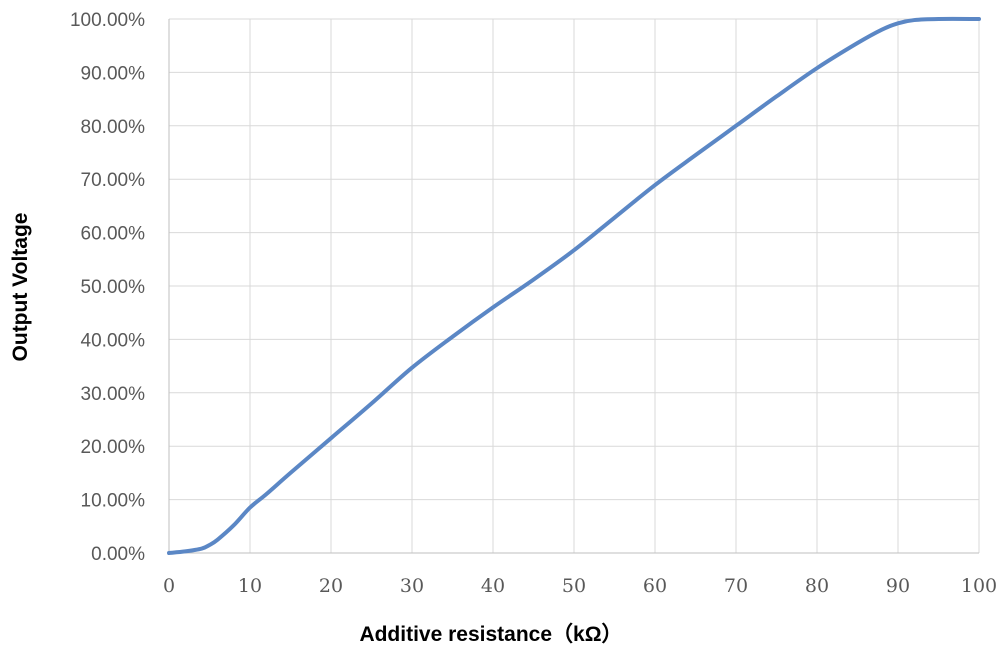 The image size is (1003, 652). Describe the element at coordinates (331, 586) in the screenshot. I see `x-tick-label: 20` at that location.